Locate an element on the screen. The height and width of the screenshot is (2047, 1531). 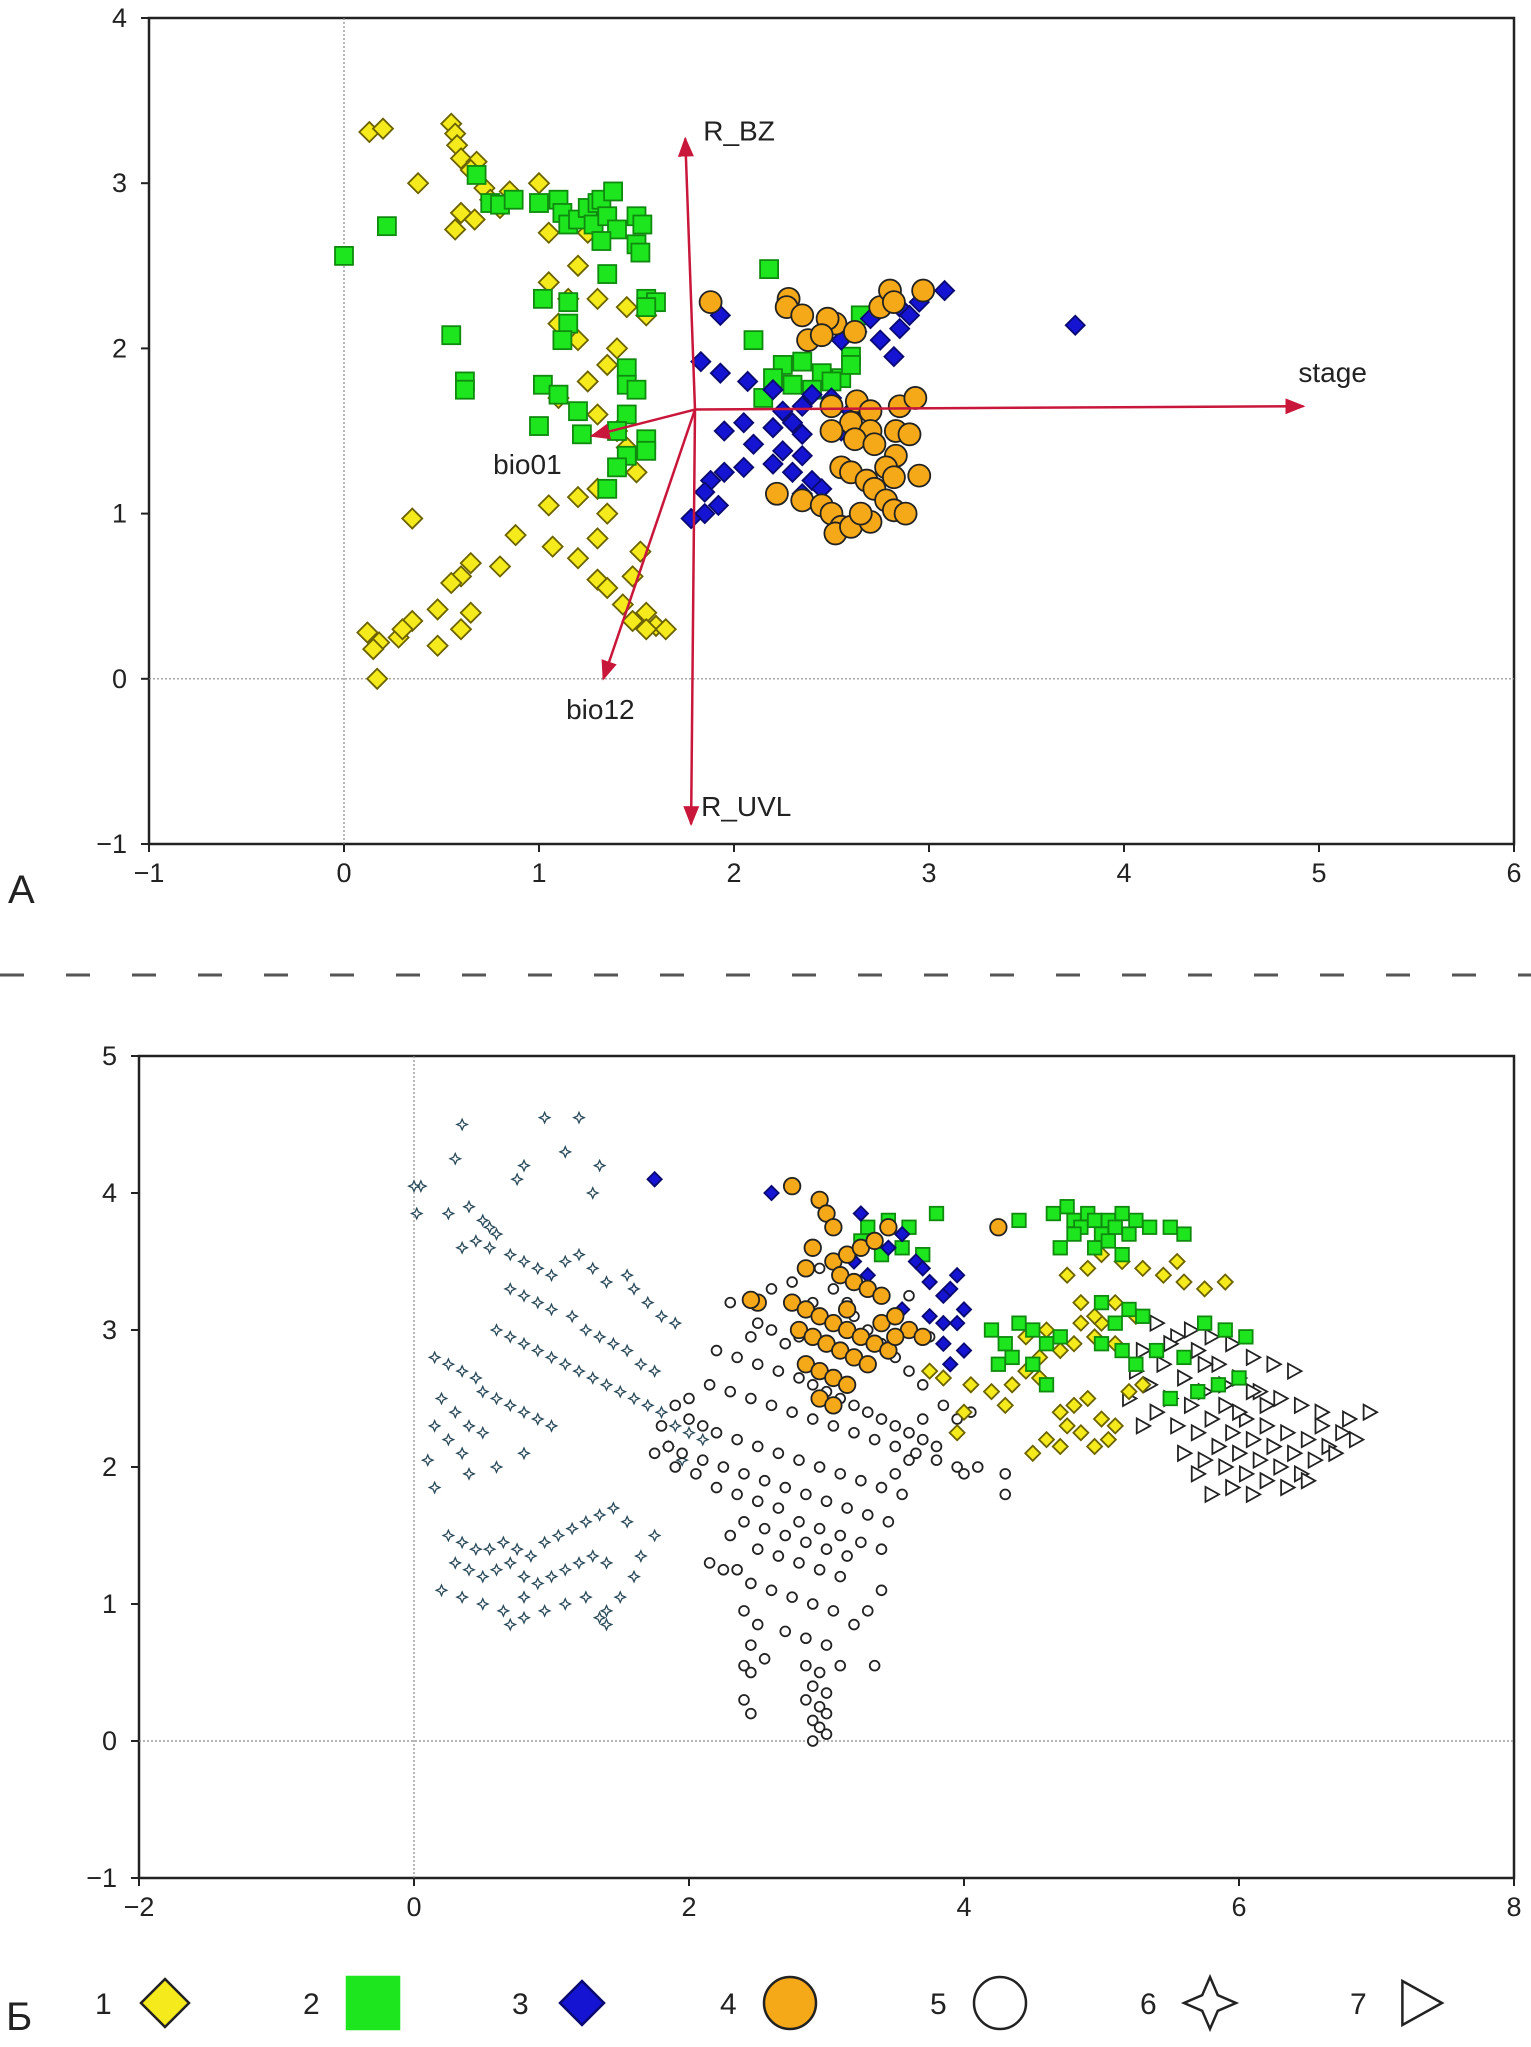
series-3-diamond is located at coordinates (809, 1271).